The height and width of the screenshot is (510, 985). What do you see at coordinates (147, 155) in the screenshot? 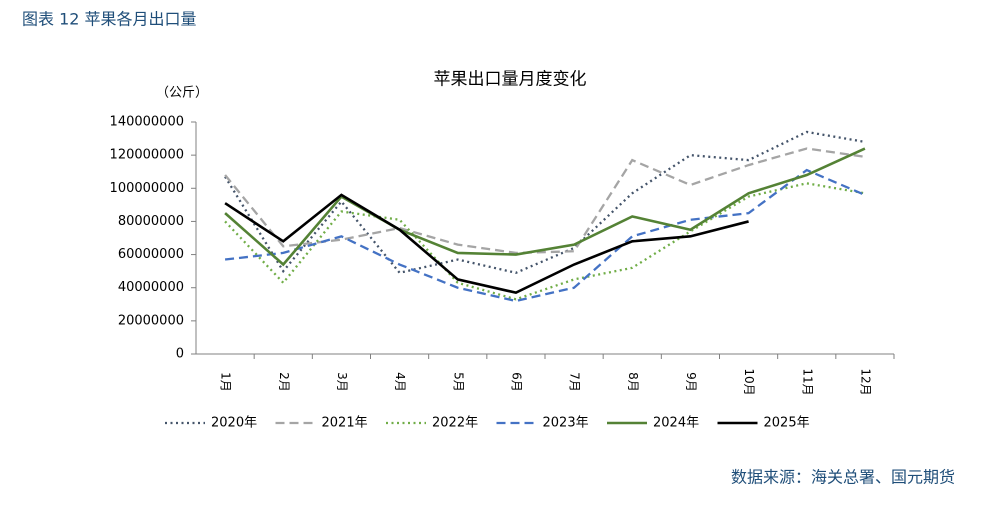
I see `y-tick-label: 120000000` at bounding box center [147, 155].